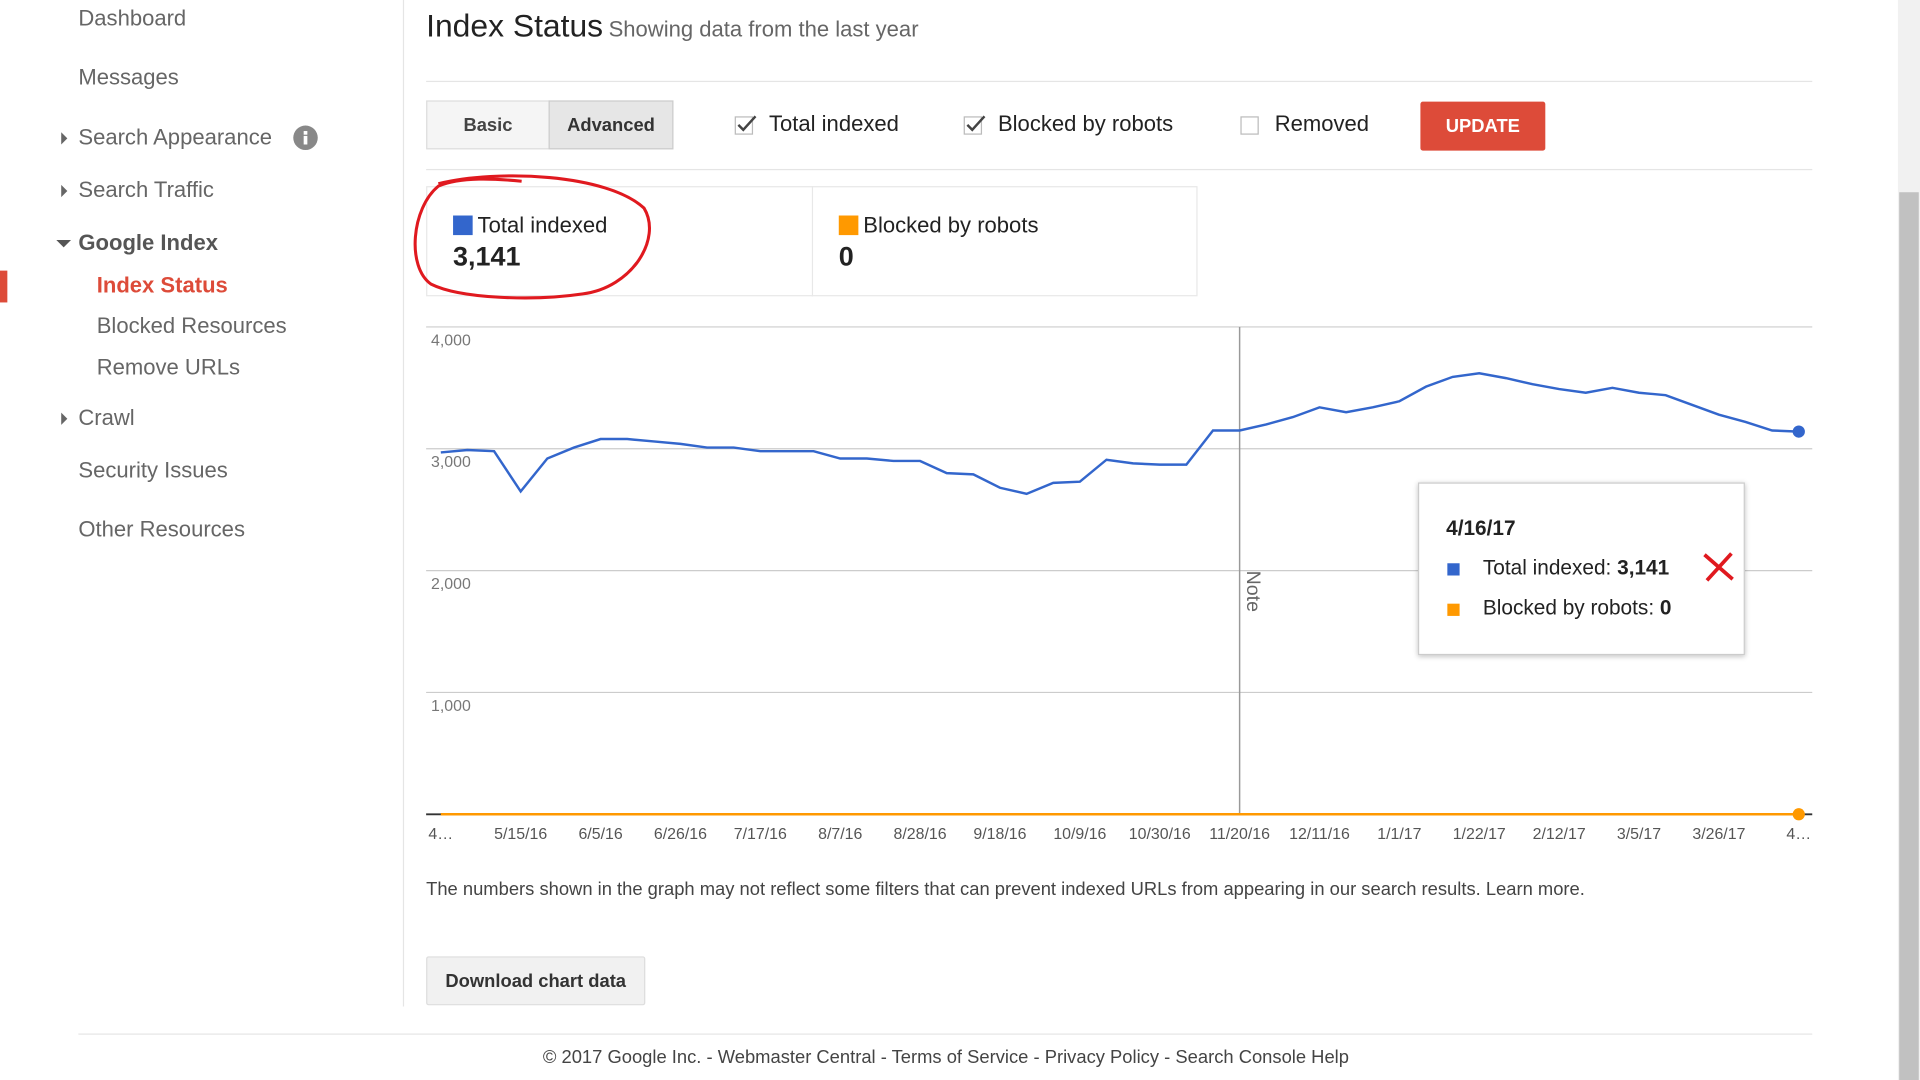 The width and height of the screenshot is (1920, 1080). What do you see at coordinates (1479, 834) in the screenshot?
I see `x-tick-label: 1/22/17` at bounding box center [1479, 834].